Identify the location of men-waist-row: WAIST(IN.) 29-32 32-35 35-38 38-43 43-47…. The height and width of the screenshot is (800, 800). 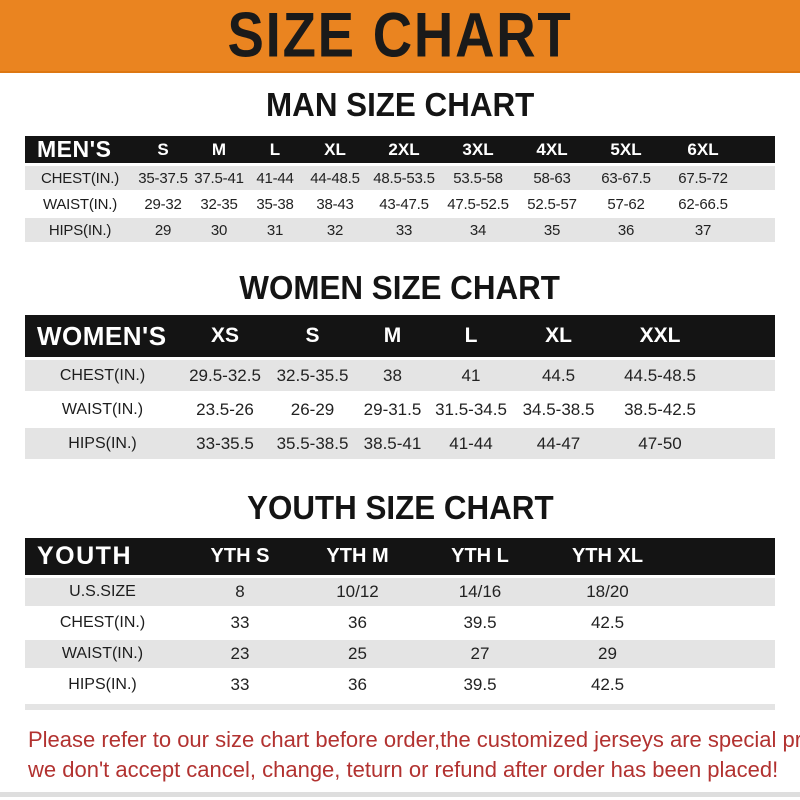
(400, 205).